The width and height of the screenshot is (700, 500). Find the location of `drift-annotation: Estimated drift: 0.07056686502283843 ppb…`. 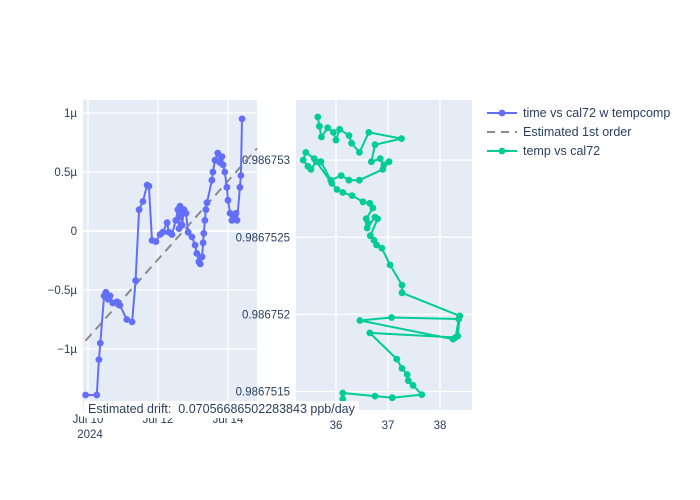

drift-annotation: Estimated drift: 0.07056686502283843 ppb… is located at coordinates (221, 409).